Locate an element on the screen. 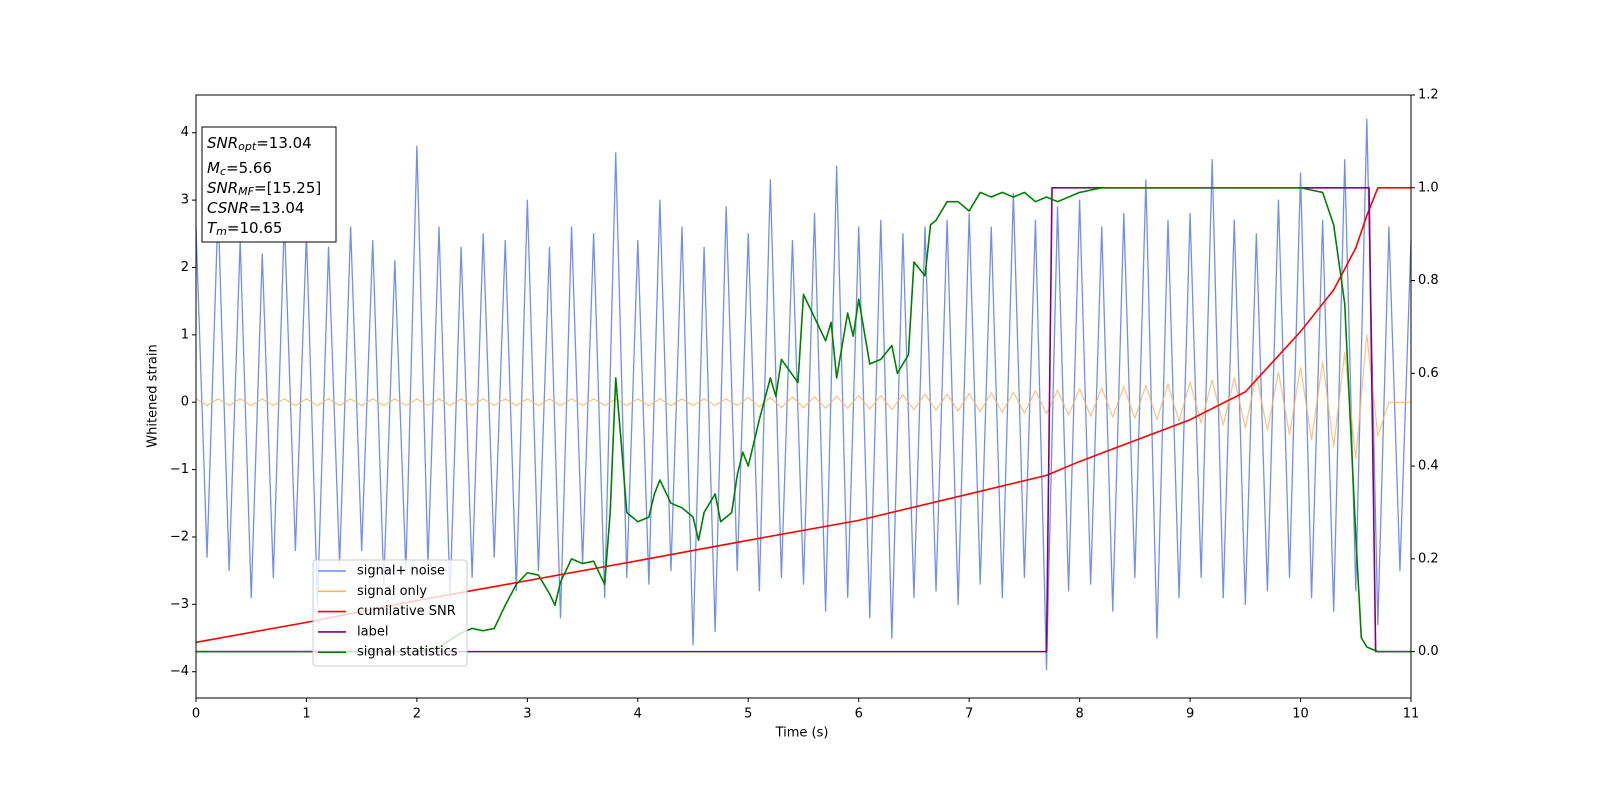 The image size is (1600, 800). annotation-rest: =5.66 is located at coordinates (249, 168).